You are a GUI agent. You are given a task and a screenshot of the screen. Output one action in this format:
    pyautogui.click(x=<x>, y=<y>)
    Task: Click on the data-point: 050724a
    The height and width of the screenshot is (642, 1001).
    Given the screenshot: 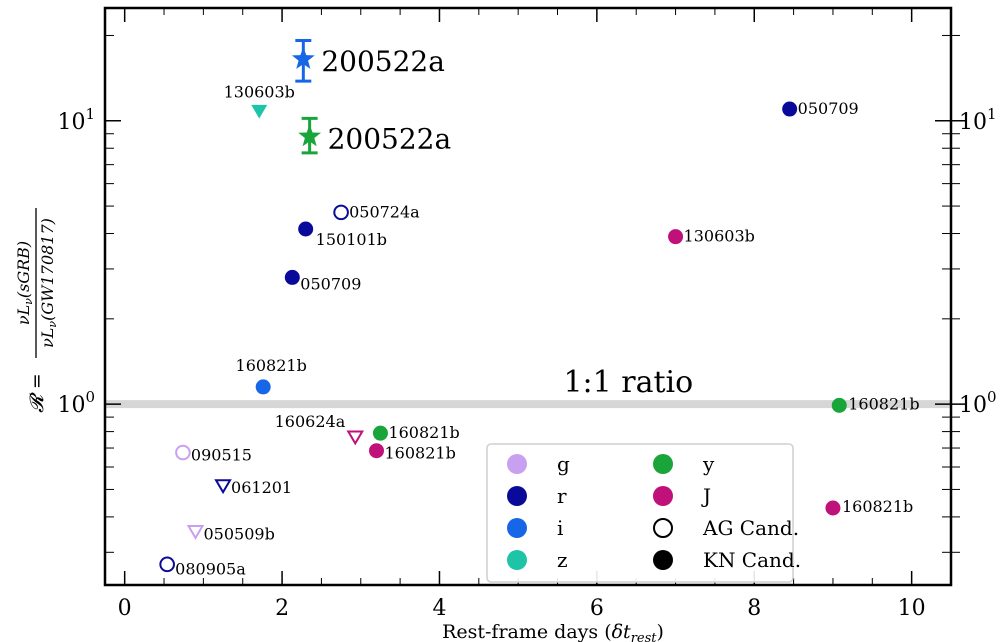 What is the action you would take?
    pyautogui.click(x=376, y=211)
    